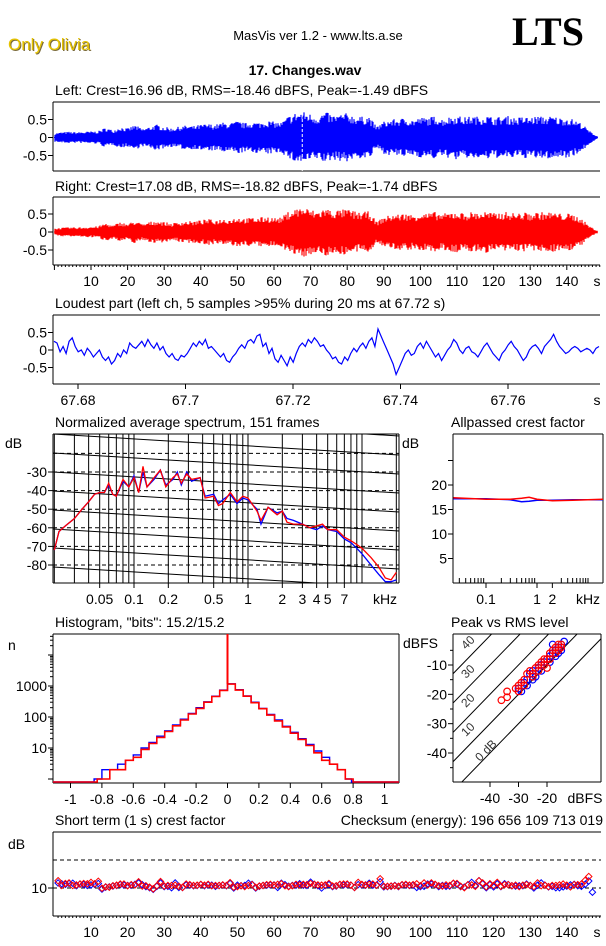  Describe the element at coordinates (12, 645) in the screenshot. I see `histogram-ylabel: n` at that location.